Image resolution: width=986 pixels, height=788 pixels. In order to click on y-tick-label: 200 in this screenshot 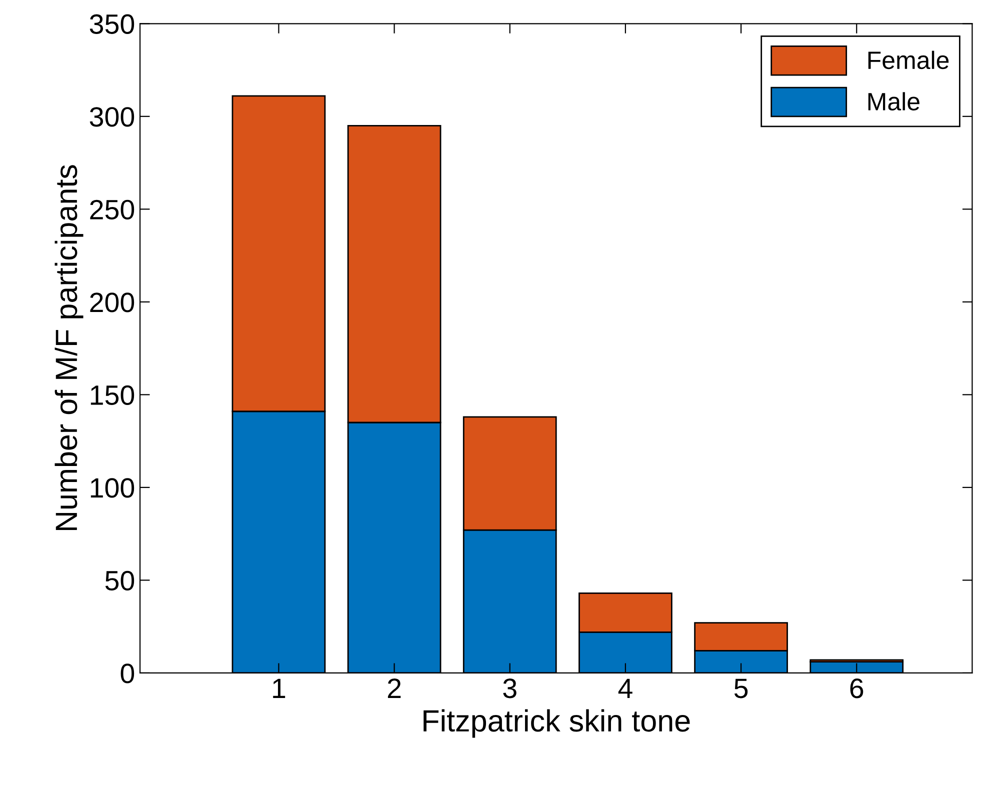, I will do `click(112, 302)`.